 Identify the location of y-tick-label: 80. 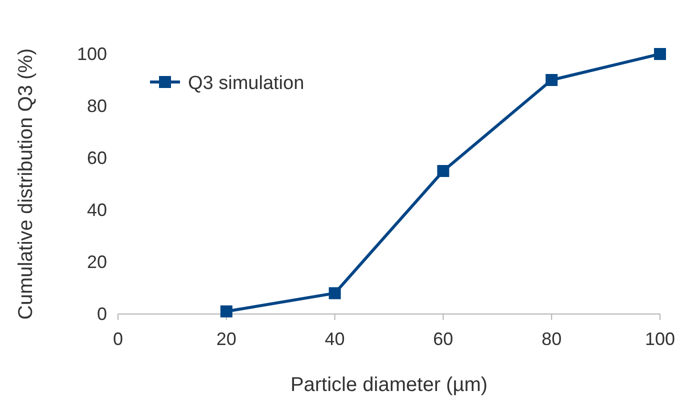
(96, 106).